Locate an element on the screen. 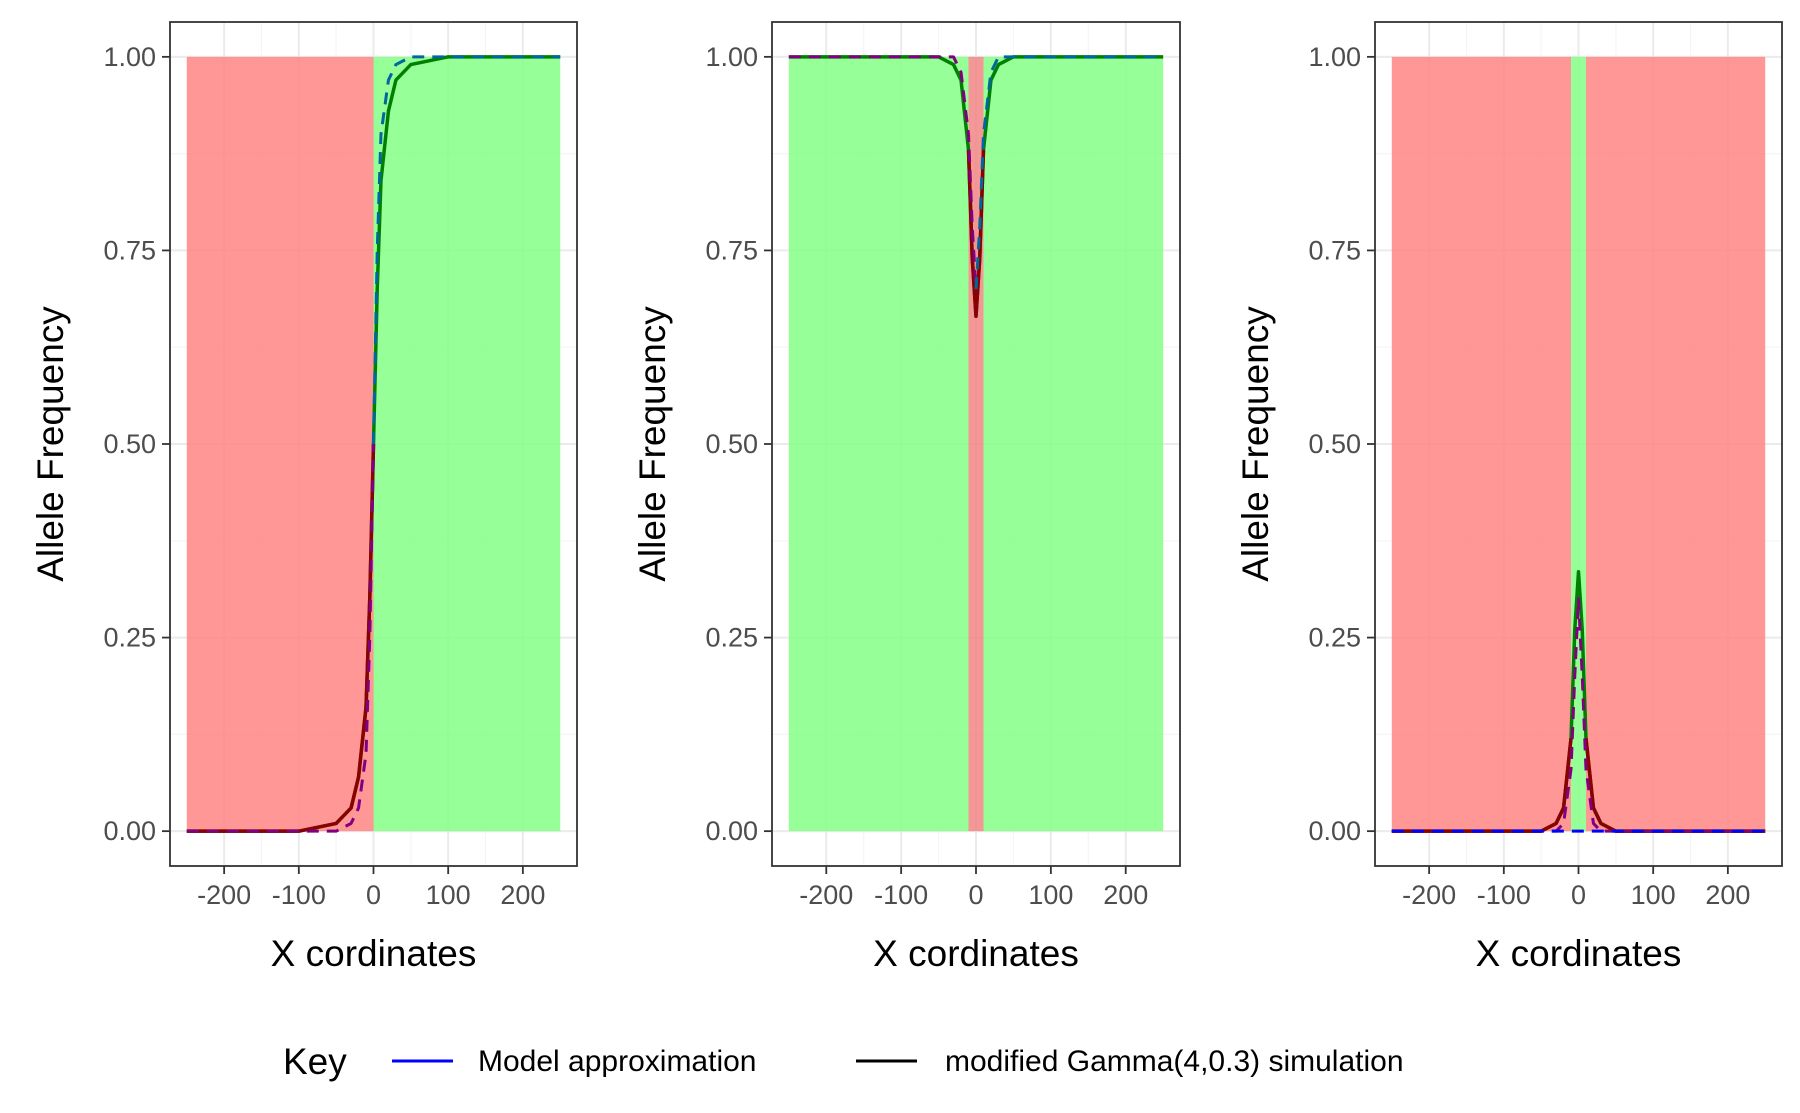 The height and width of the screenshot is (1113, 1800). legend-label-model-approximation: Model approximation is located at coordinates (617, 1061).